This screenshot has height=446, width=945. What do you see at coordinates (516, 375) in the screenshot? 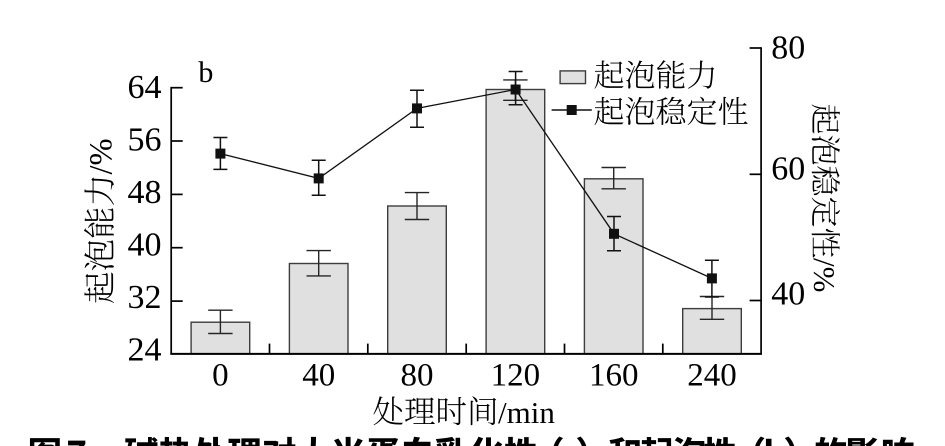
I see `svg-text: 120` at bounding box center [516, 375].